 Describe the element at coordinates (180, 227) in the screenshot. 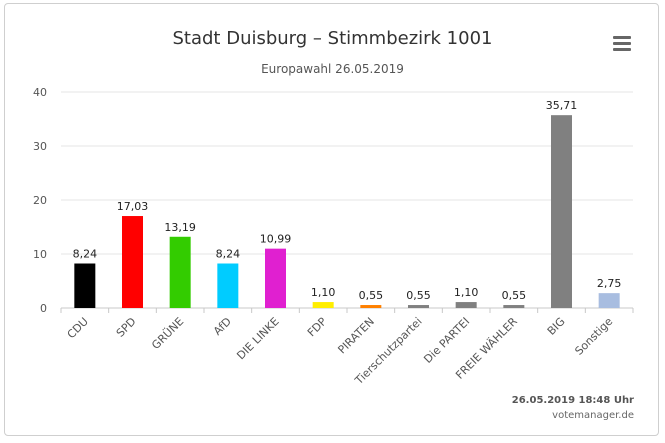

I see `data-label: 13,19` at that location.